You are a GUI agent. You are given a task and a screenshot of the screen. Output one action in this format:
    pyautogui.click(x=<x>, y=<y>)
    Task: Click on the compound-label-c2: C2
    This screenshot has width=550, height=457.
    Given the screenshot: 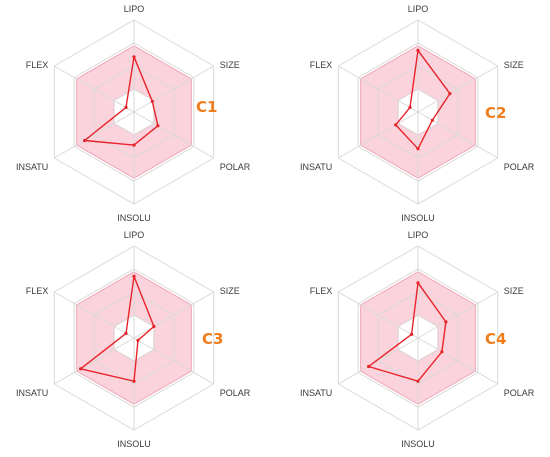 What is the action you would take?
    pyautogui.click(x=495, y=113)
    